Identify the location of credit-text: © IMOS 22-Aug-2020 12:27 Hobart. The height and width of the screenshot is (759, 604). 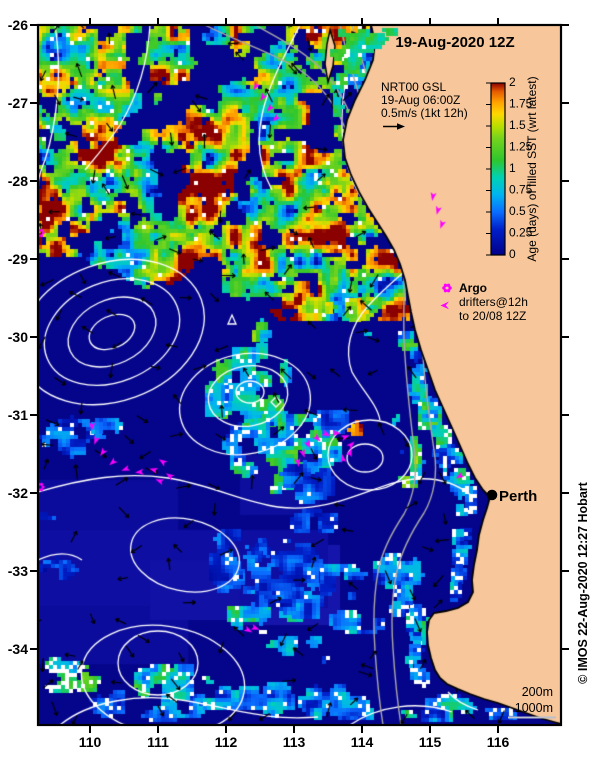
(583, 582).